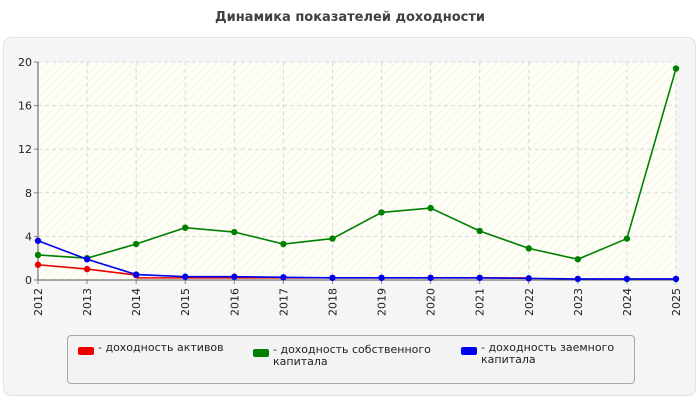 The height and width of the screenshot is (400, 700). Describe the element at coordinates (283, 302) in the screenshot. I see `x-tick-label: 2017` at that location.